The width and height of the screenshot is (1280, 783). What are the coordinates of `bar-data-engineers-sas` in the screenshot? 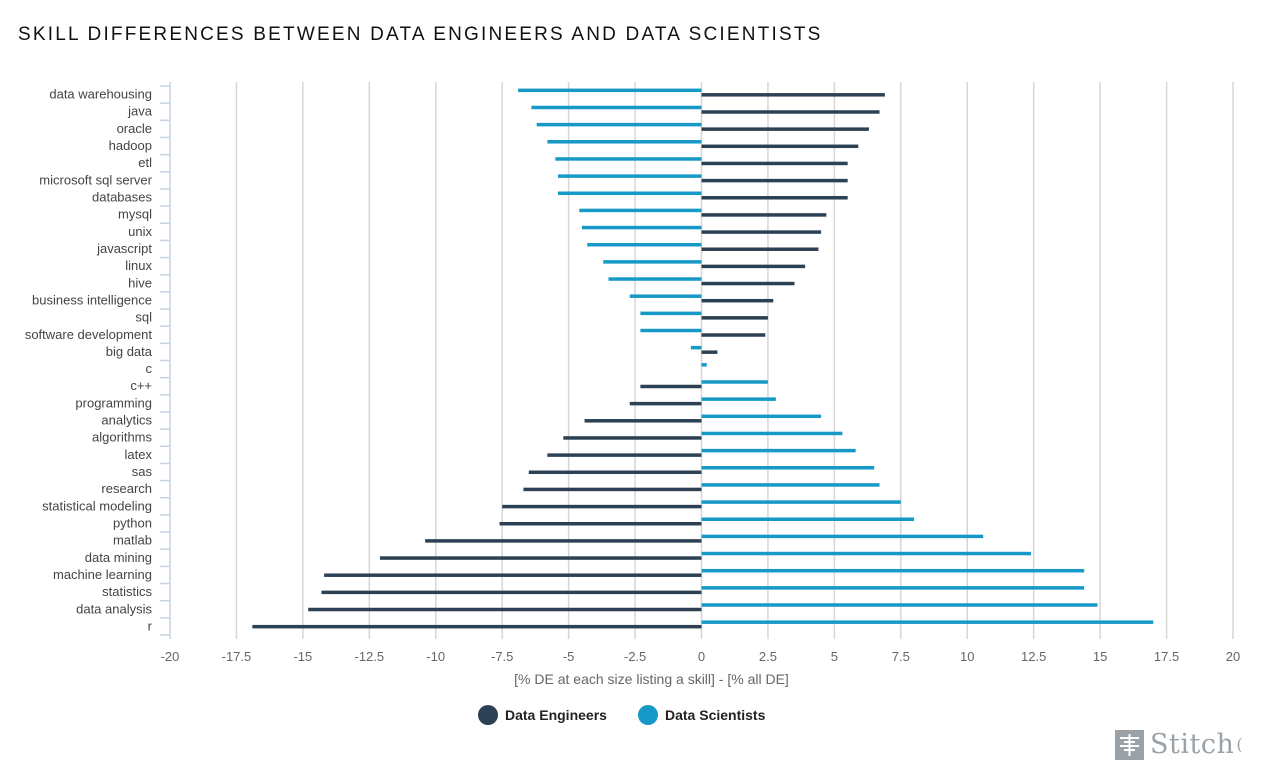 It's located at (615, 472).